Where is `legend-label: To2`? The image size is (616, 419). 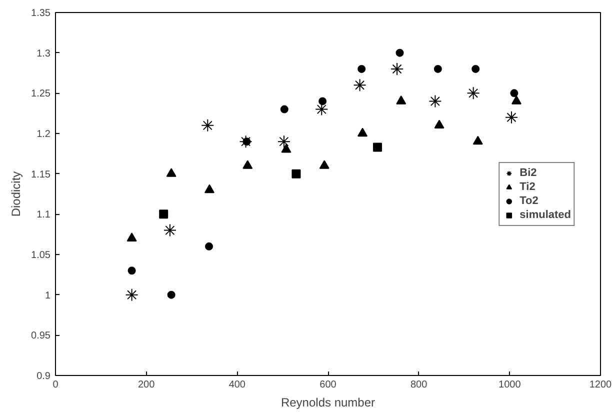
legend-label: To2 is located at coordinates (530, 201).